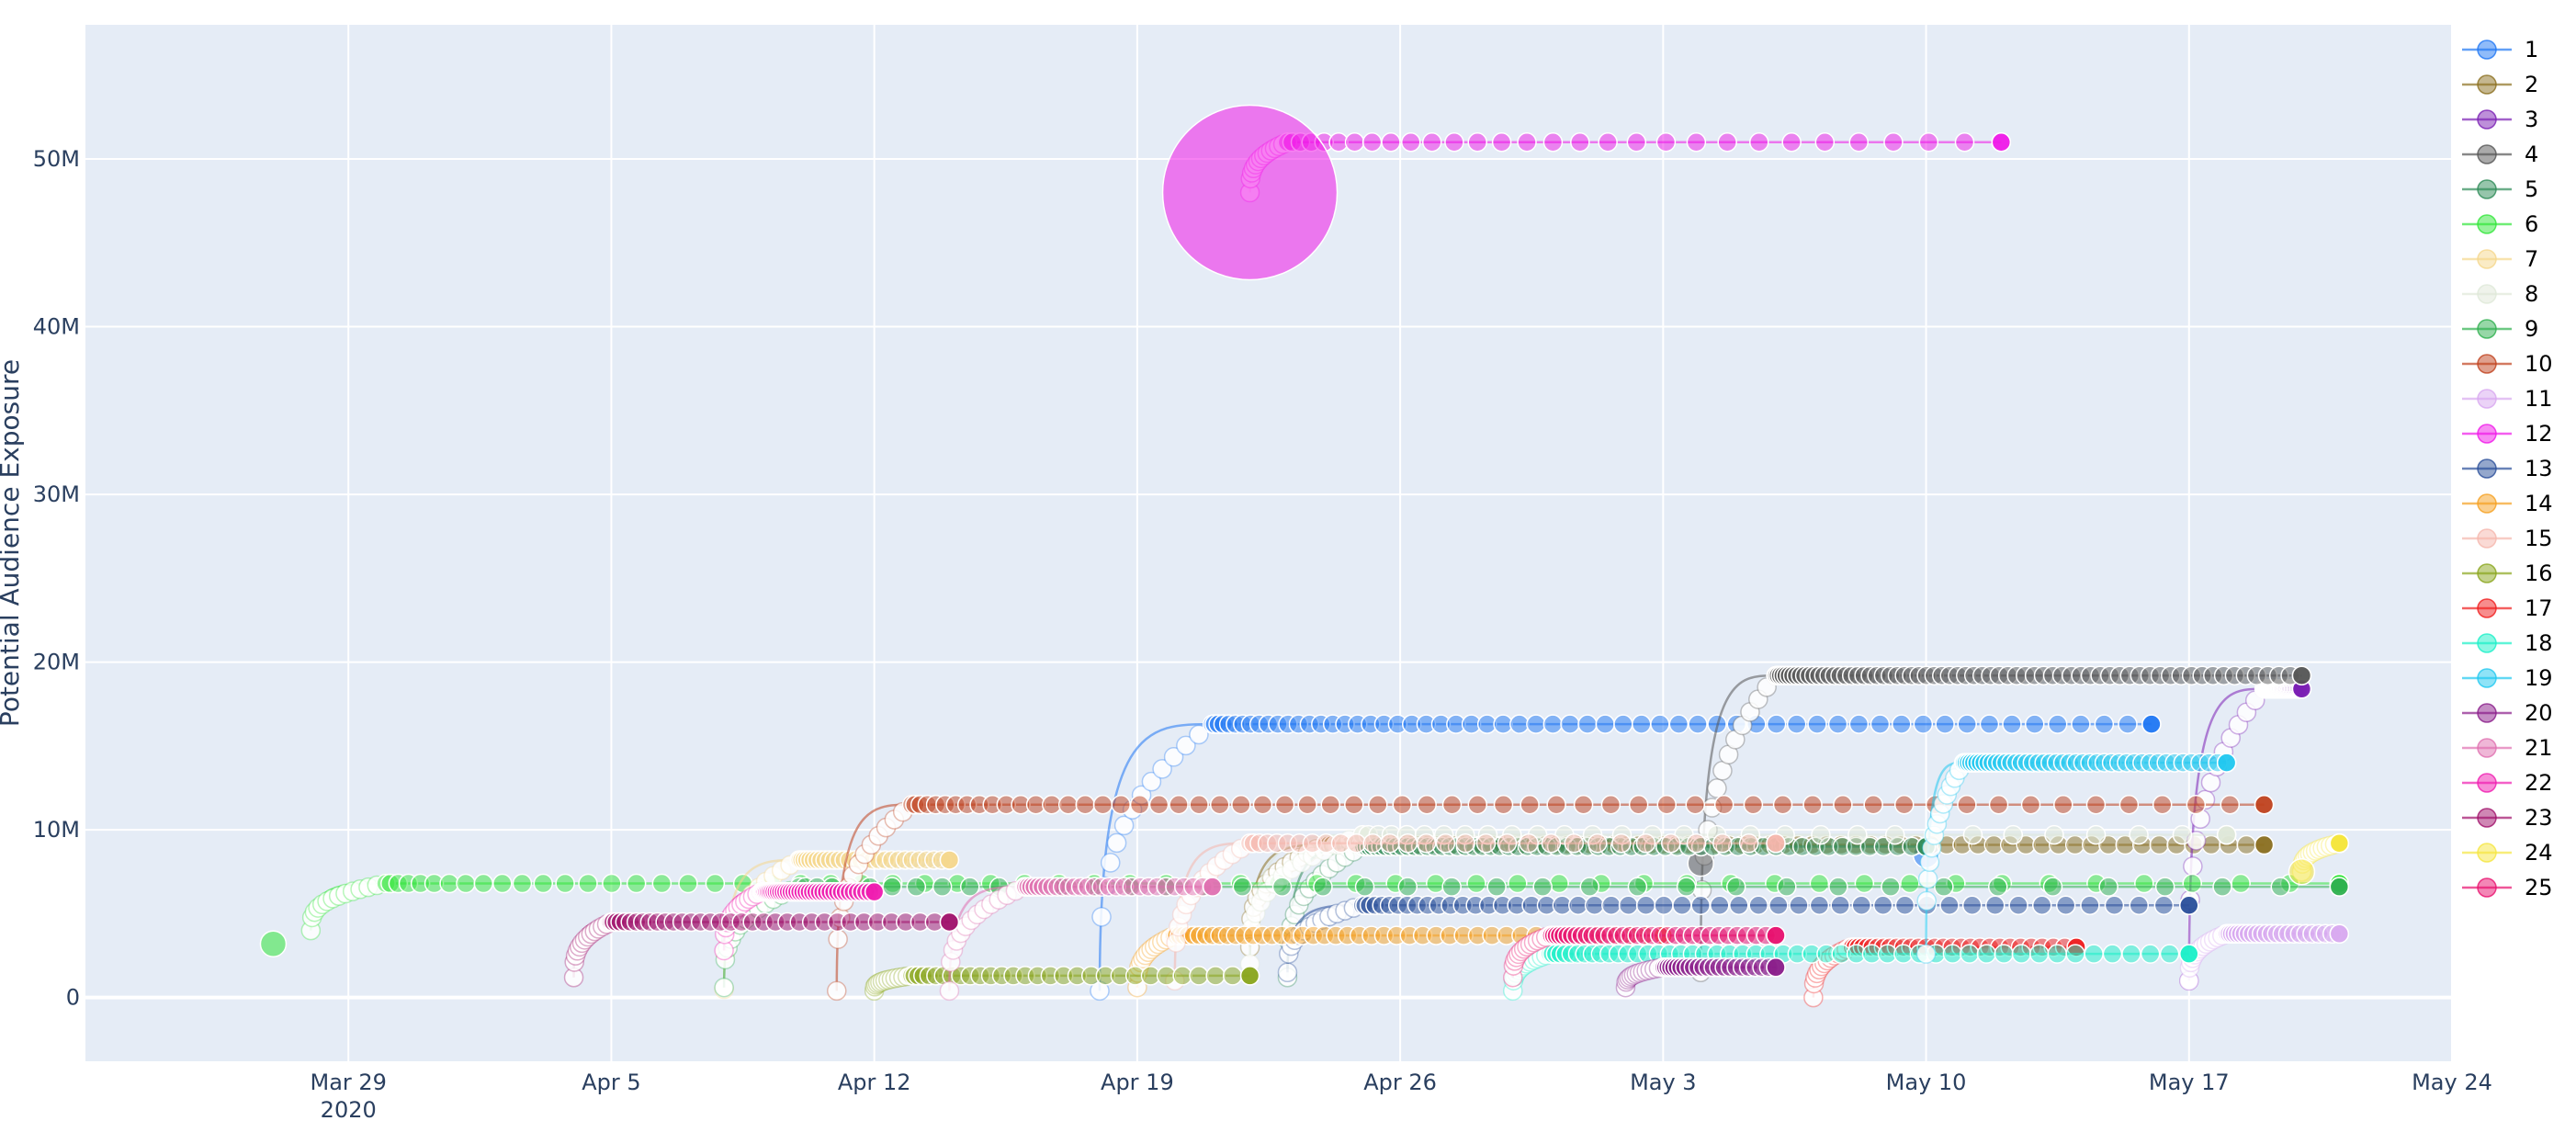 This screenshot has width=2576, height=1132. I want to click on legend-item-18: 18, so click(2507, 643).